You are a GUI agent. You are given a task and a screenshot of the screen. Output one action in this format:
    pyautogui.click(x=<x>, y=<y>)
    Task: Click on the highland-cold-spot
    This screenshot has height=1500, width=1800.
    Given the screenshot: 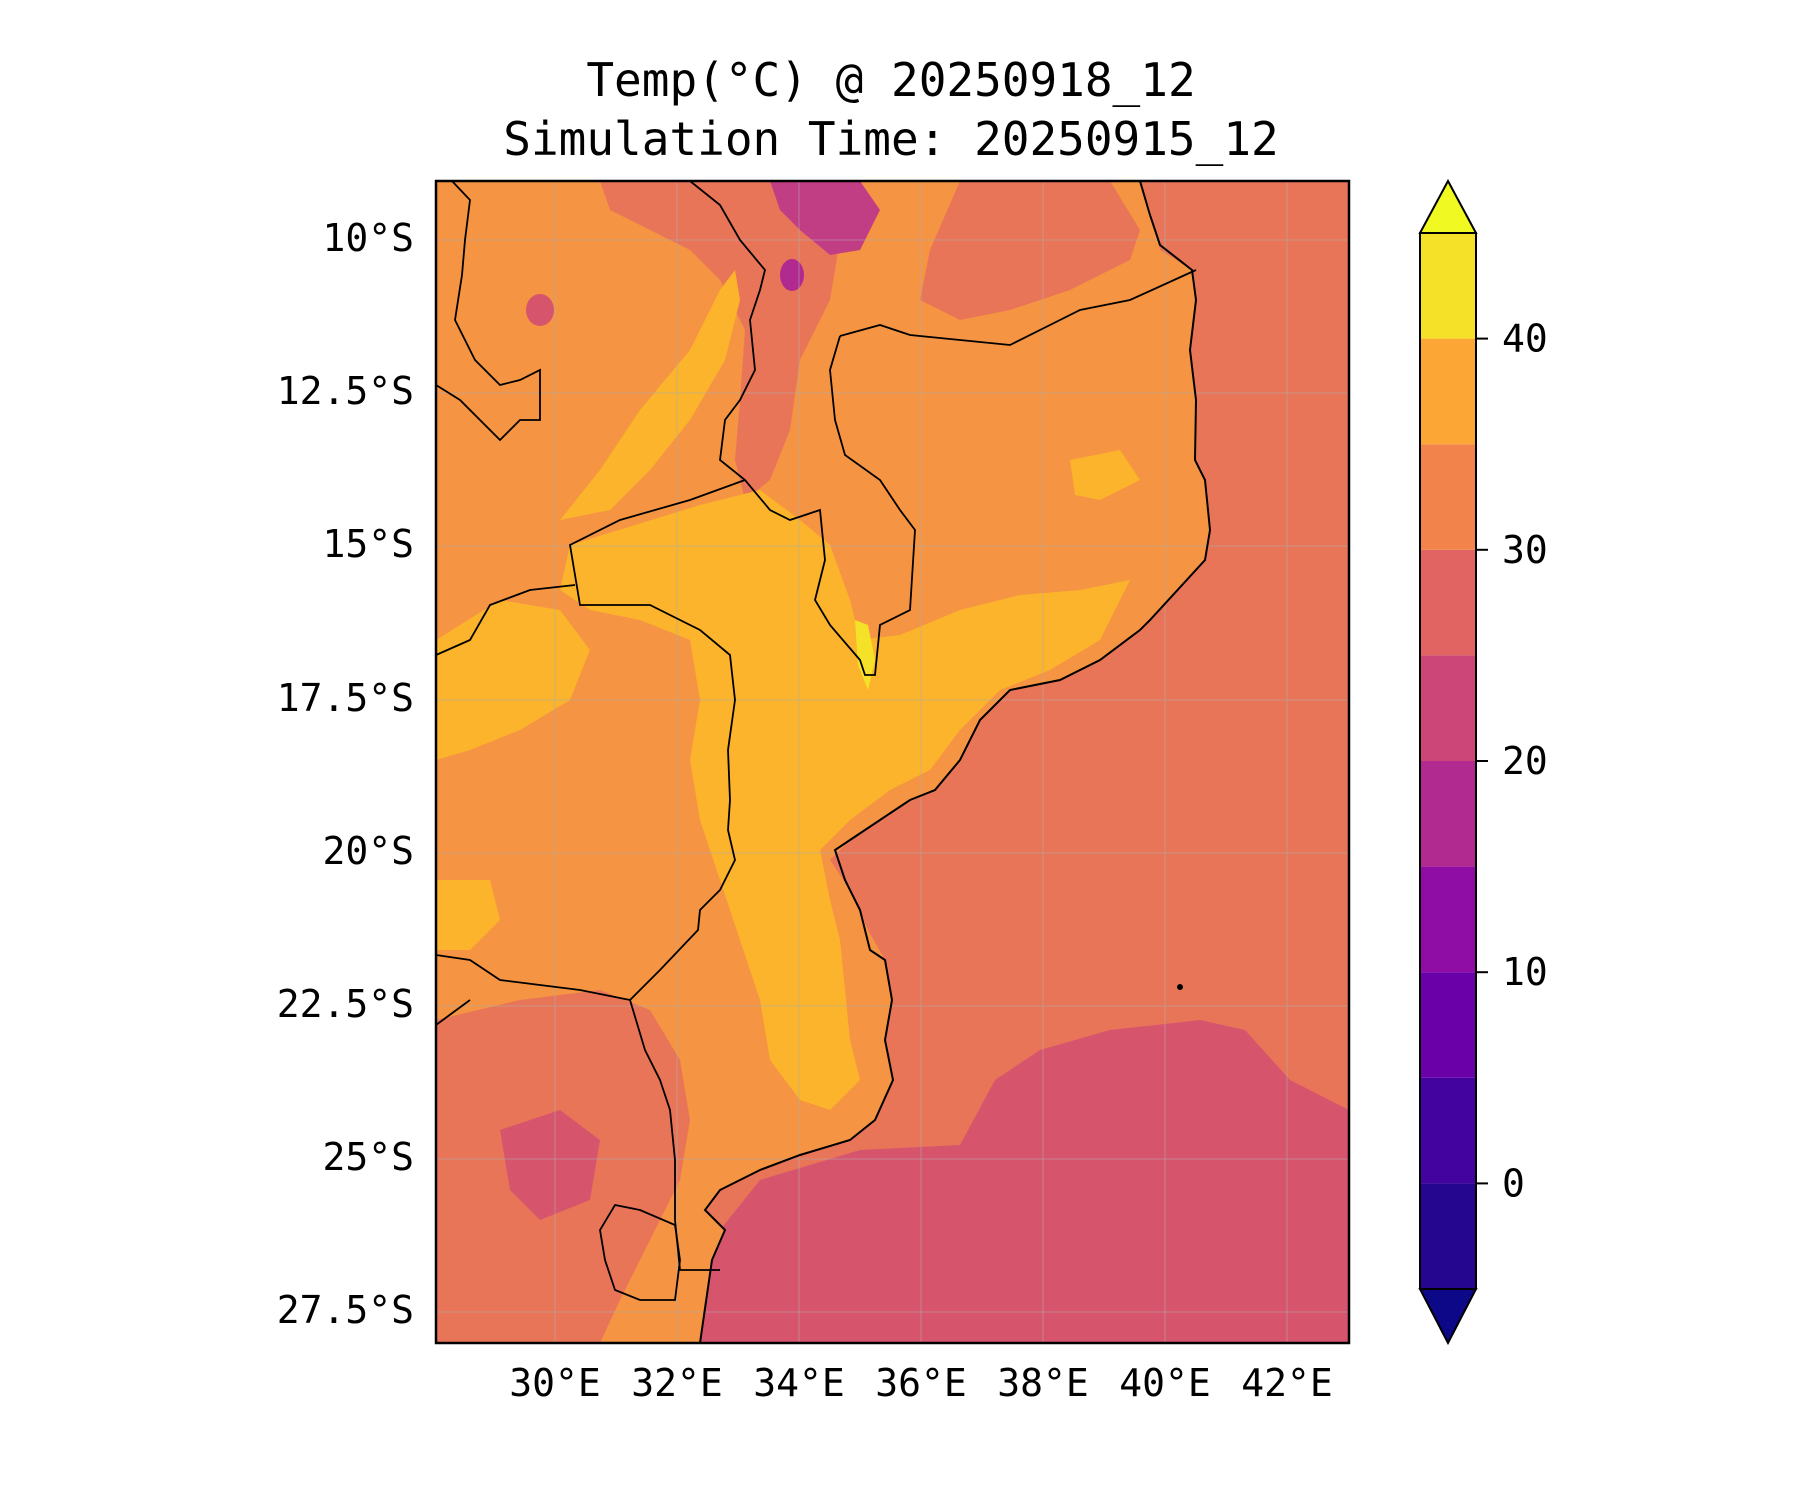 What is the action you would take?
    pyautogui.click(x=792, y=275)
    